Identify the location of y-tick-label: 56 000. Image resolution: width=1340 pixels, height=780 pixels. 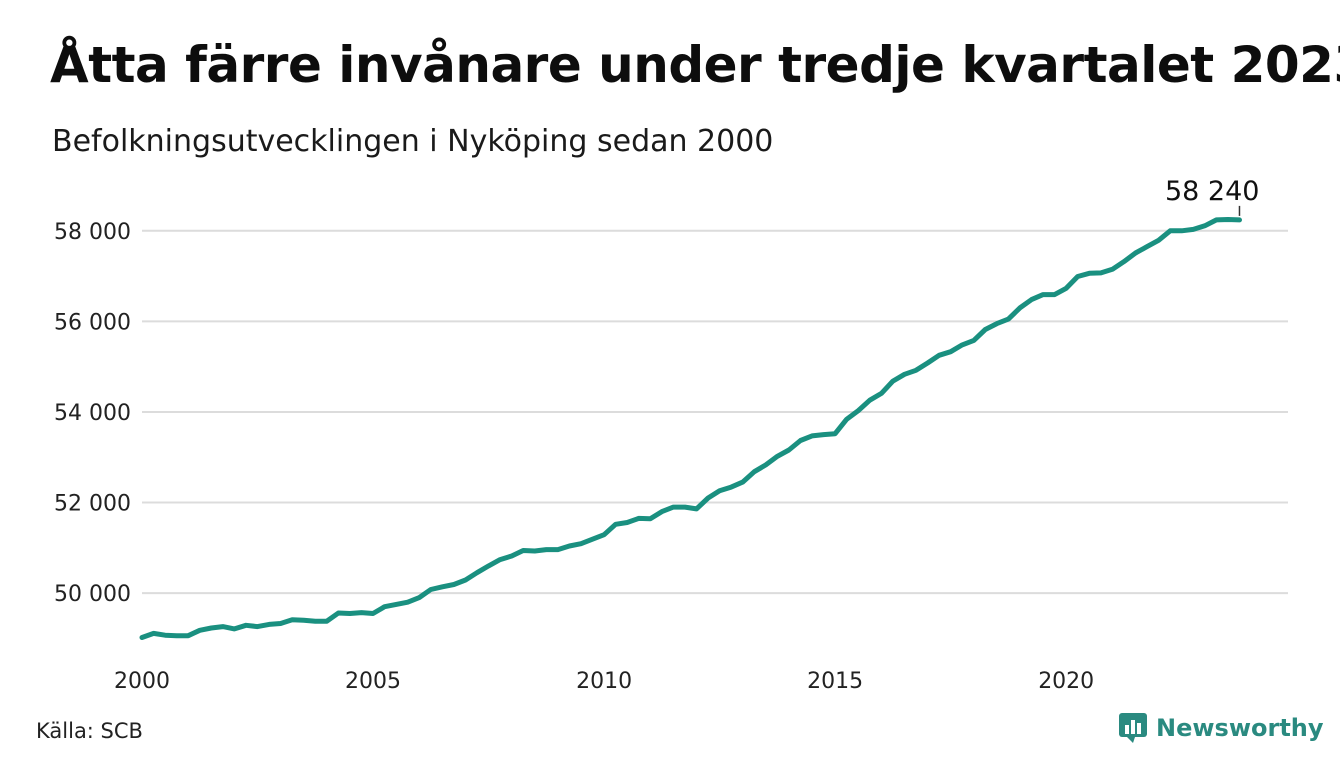
(92, 322).